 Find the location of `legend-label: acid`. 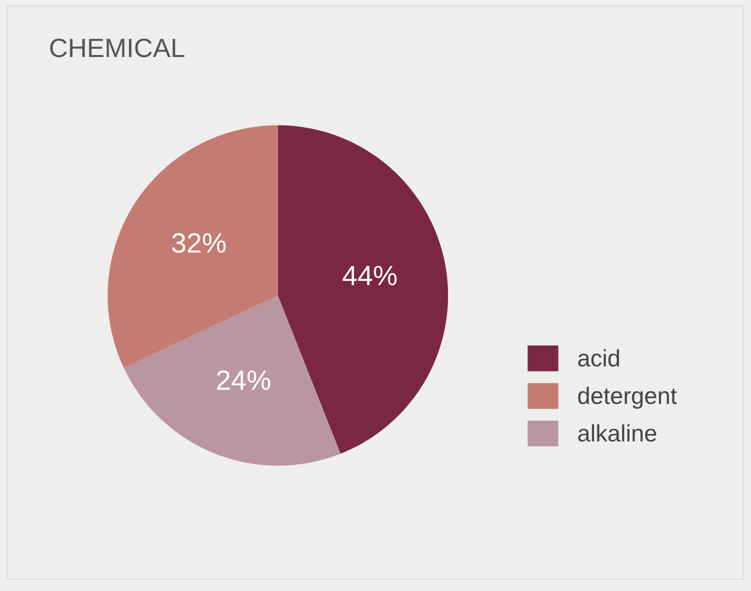

legend-label: acid is located at coordinates (599, 358).